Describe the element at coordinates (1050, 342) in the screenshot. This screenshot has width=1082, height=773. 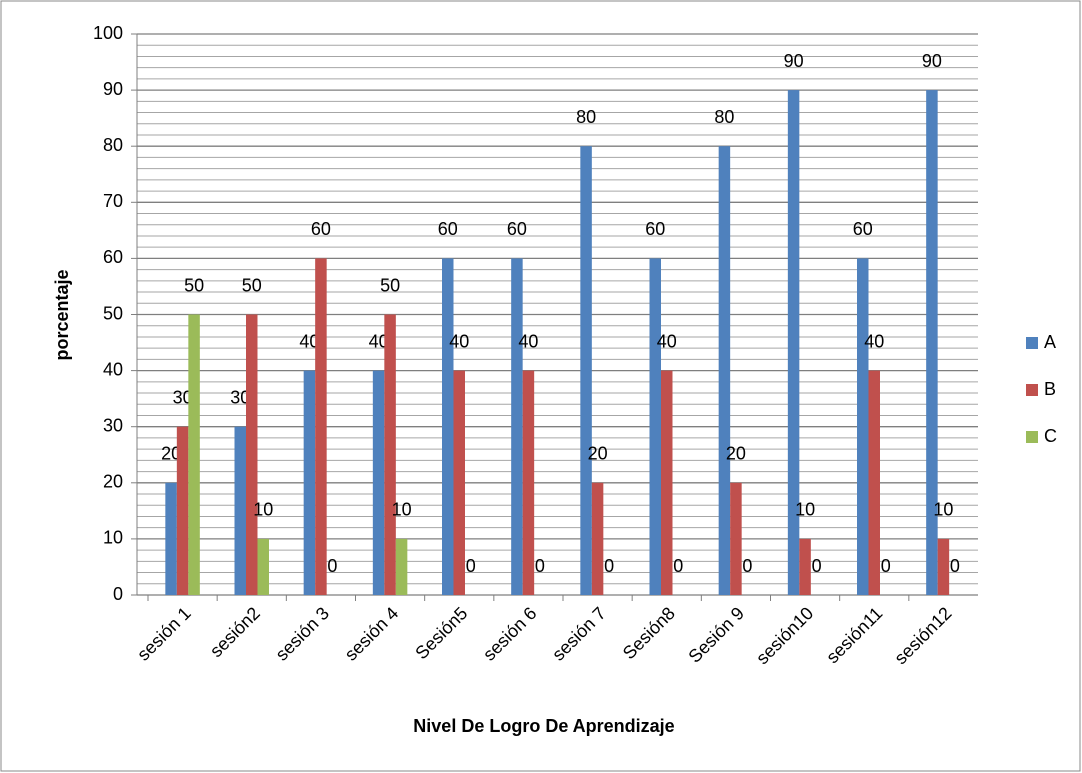
I see `legend-label: A` at that location.